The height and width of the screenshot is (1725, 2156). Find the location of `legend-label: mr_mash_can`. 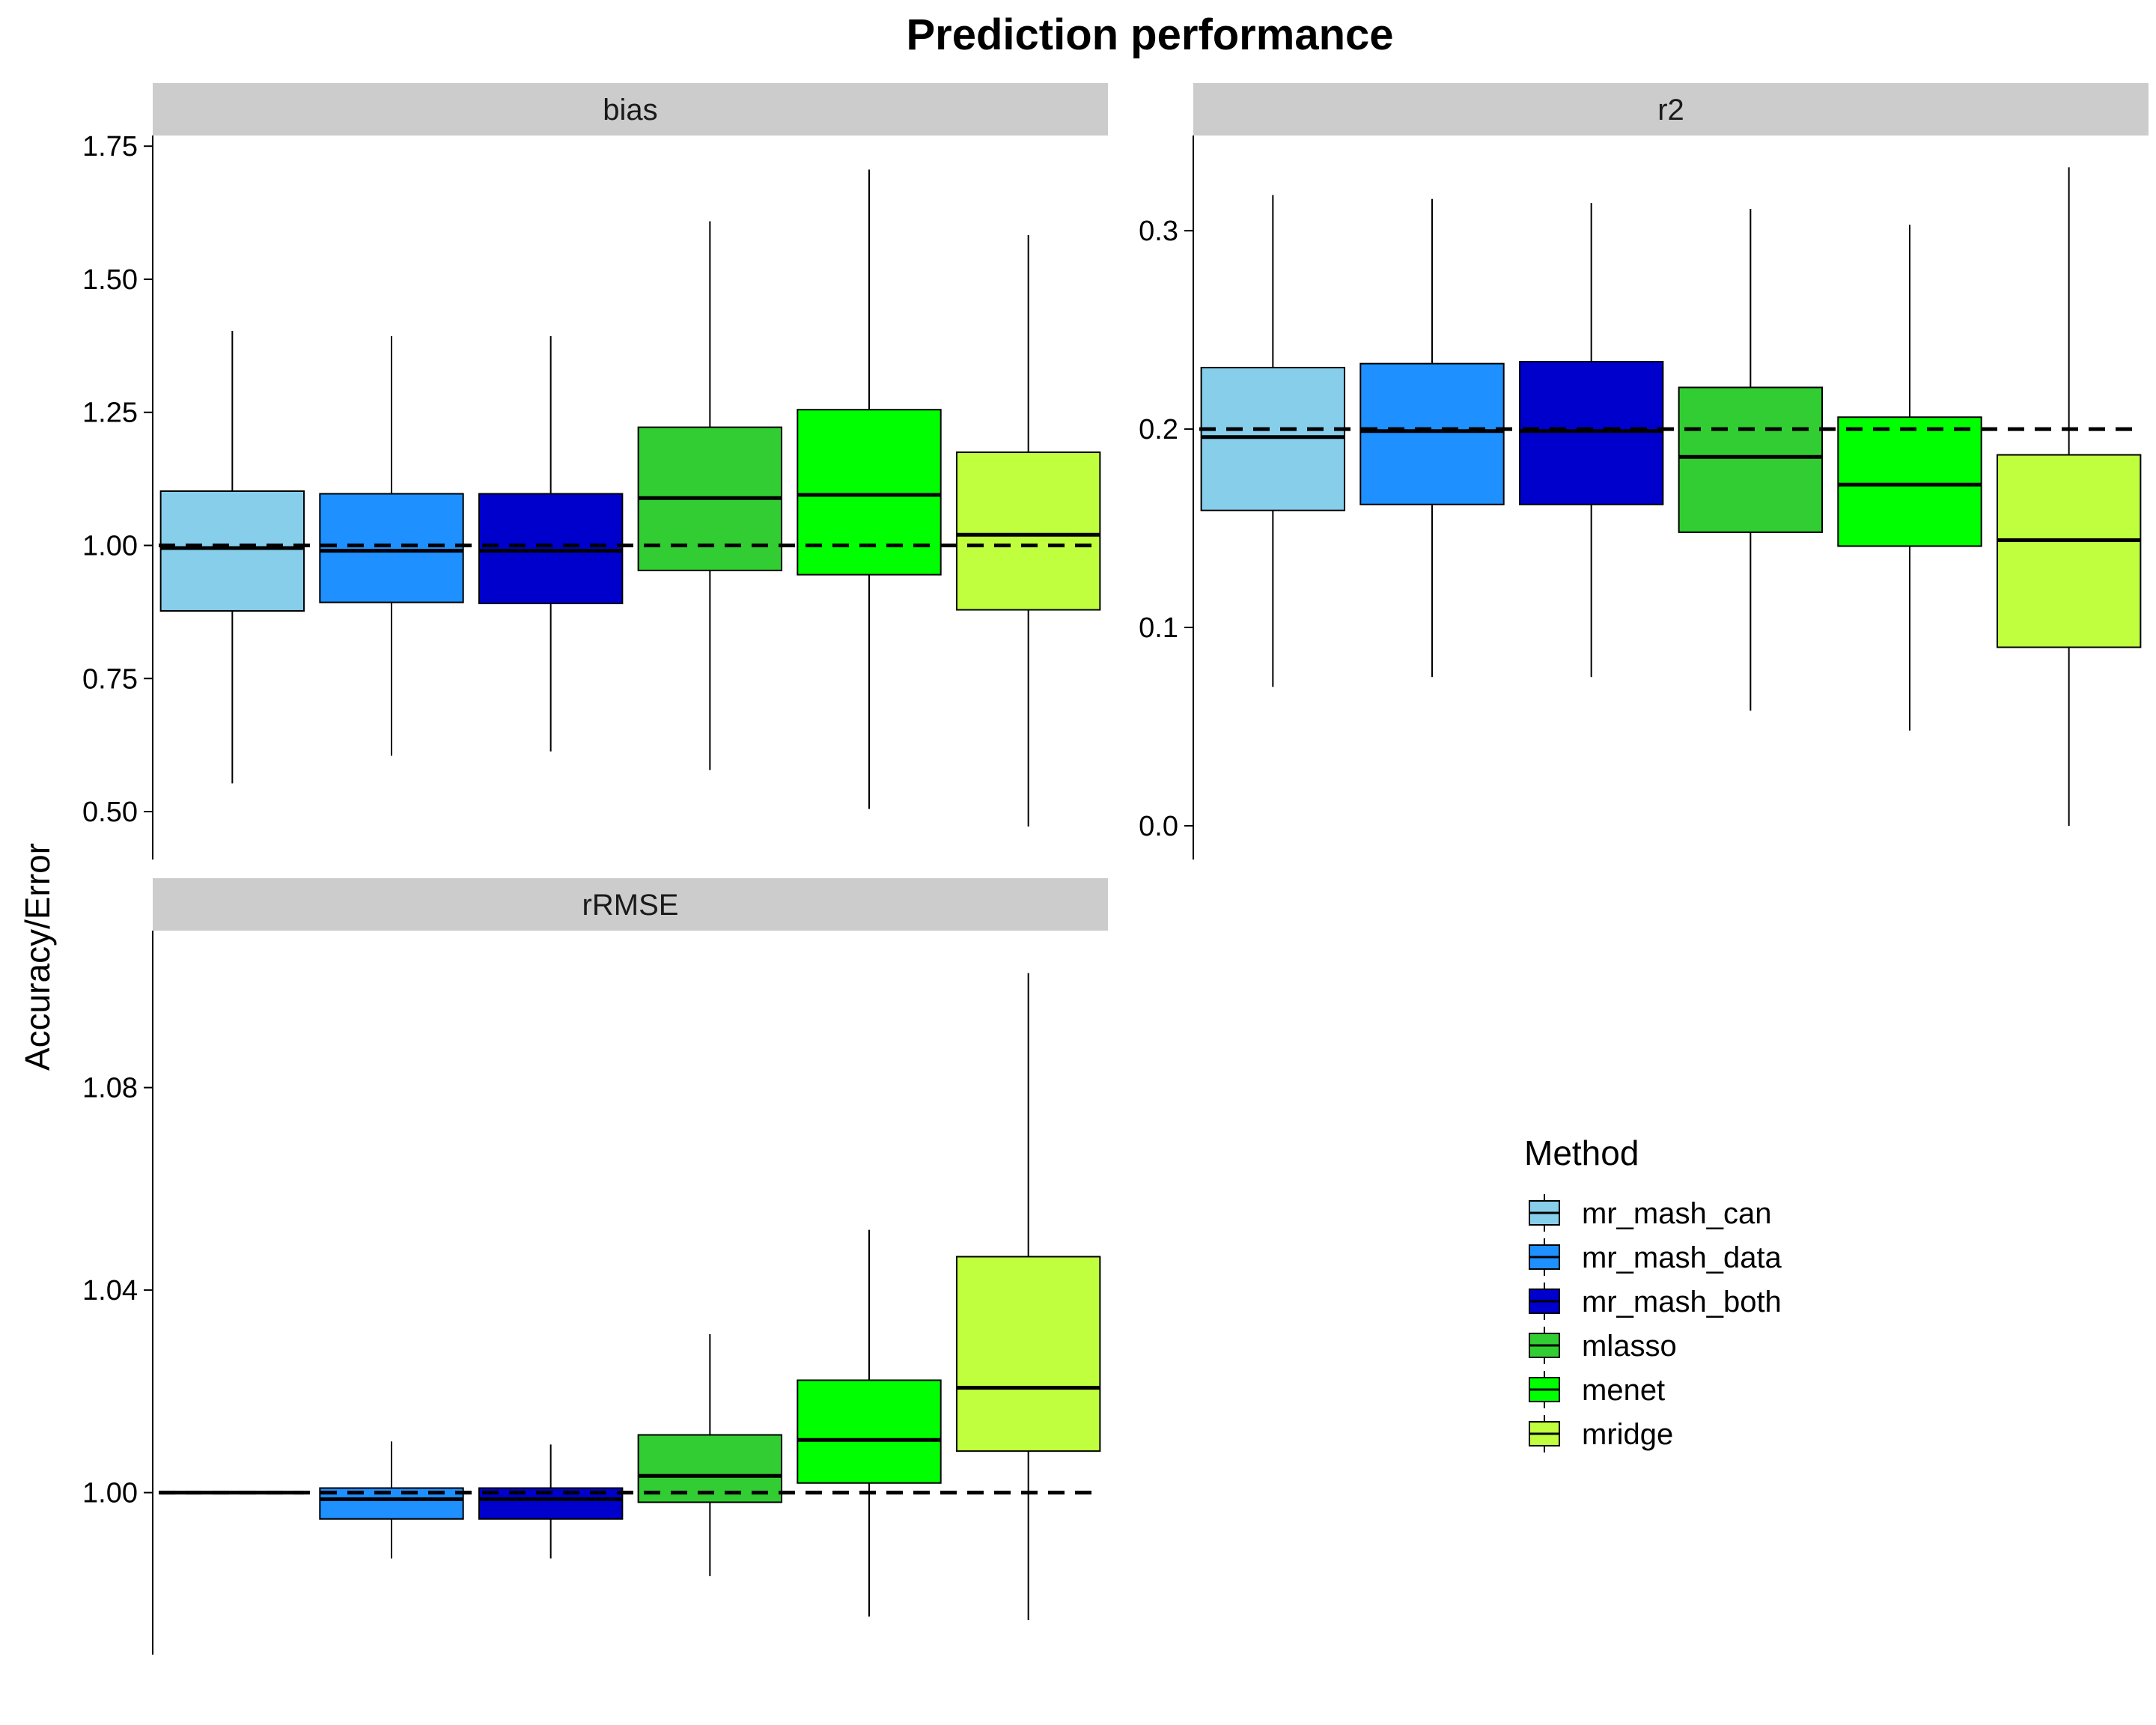

legend-label: mr_mash_can is located at coordinates (1676, 1213).